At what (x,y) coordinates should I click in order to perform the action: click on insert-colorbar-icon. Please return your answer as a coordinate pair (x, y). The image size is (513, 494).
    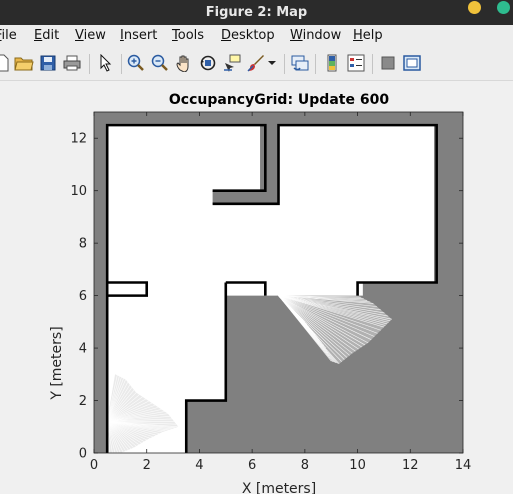
    Looking at the image, I should click on (332, 63).